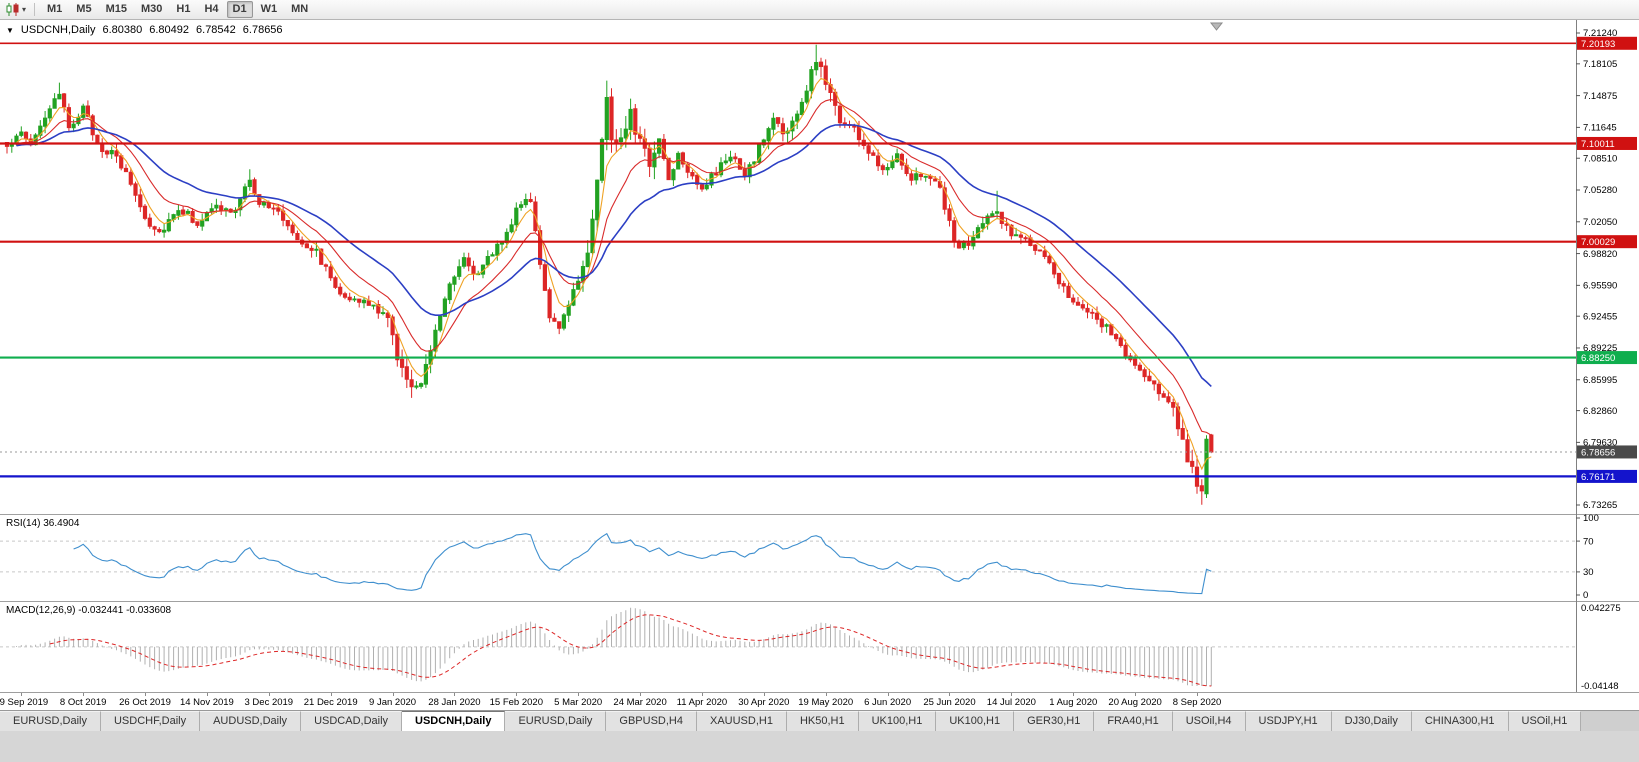 This screenshot has width=1639, height=762. I want to click on chart-tab-usdchf-daily: USDCHF,Daily, so click(150, 721).